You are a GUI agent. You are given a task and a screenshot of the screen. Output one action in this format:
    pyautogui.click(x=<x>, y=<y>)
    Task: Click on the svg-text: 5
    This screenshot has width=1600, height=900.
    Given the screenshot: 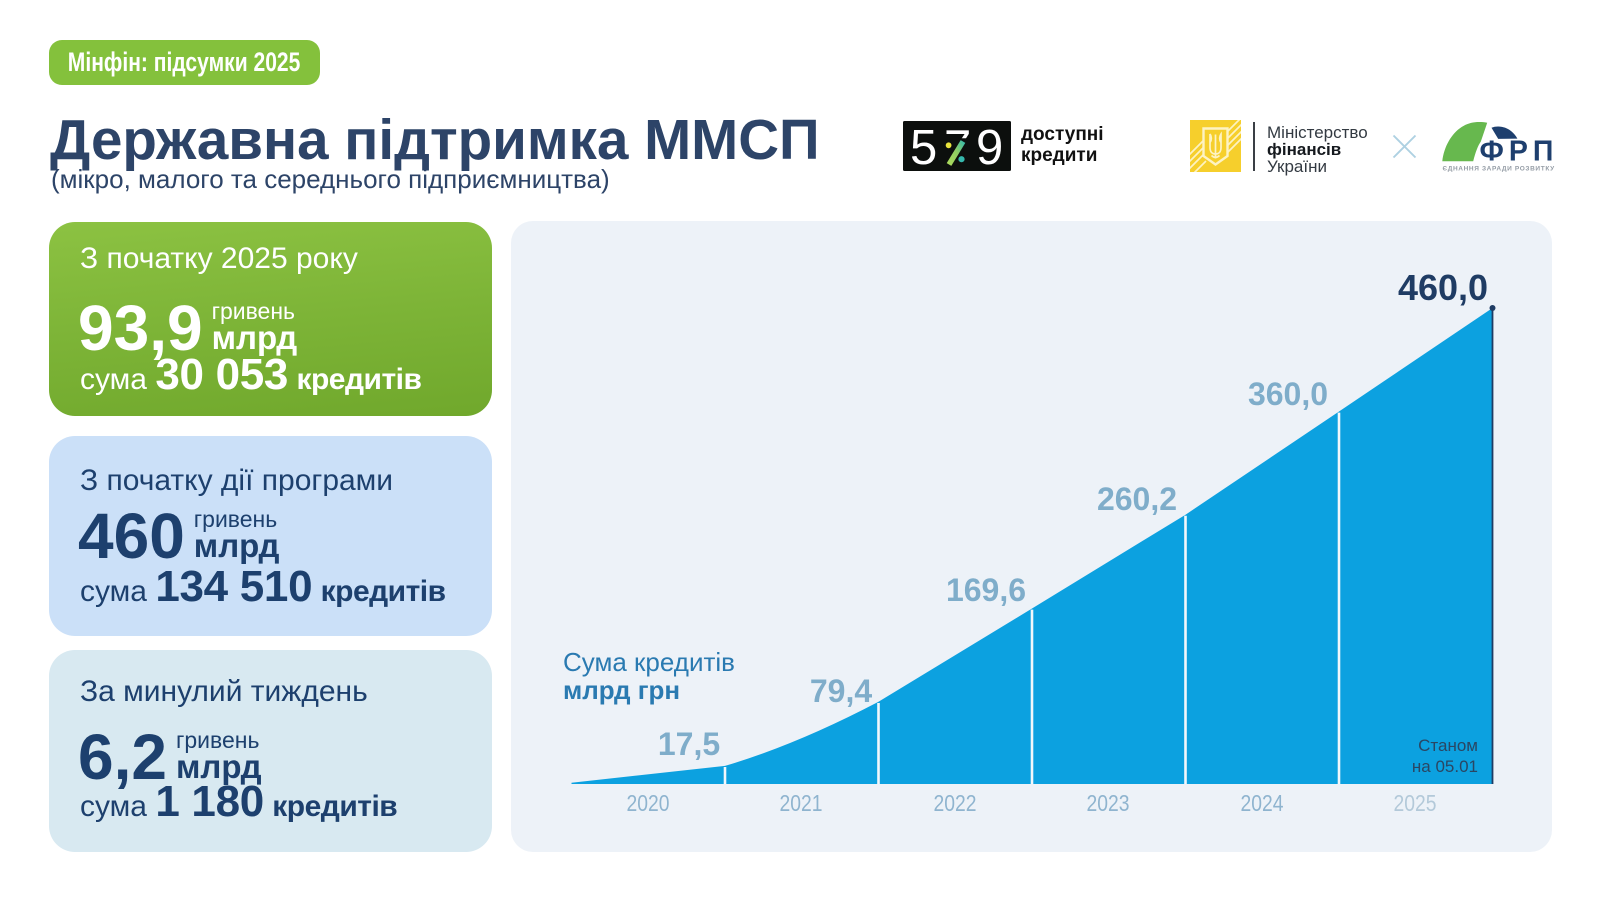 What is the action you would take?
    pyautogui.click(x=923, y=146)
    